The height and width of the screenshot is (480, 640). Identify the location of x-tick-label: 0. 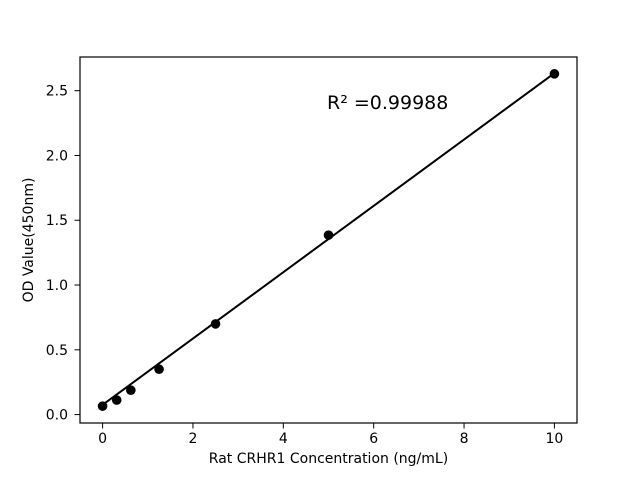
(102, 439).